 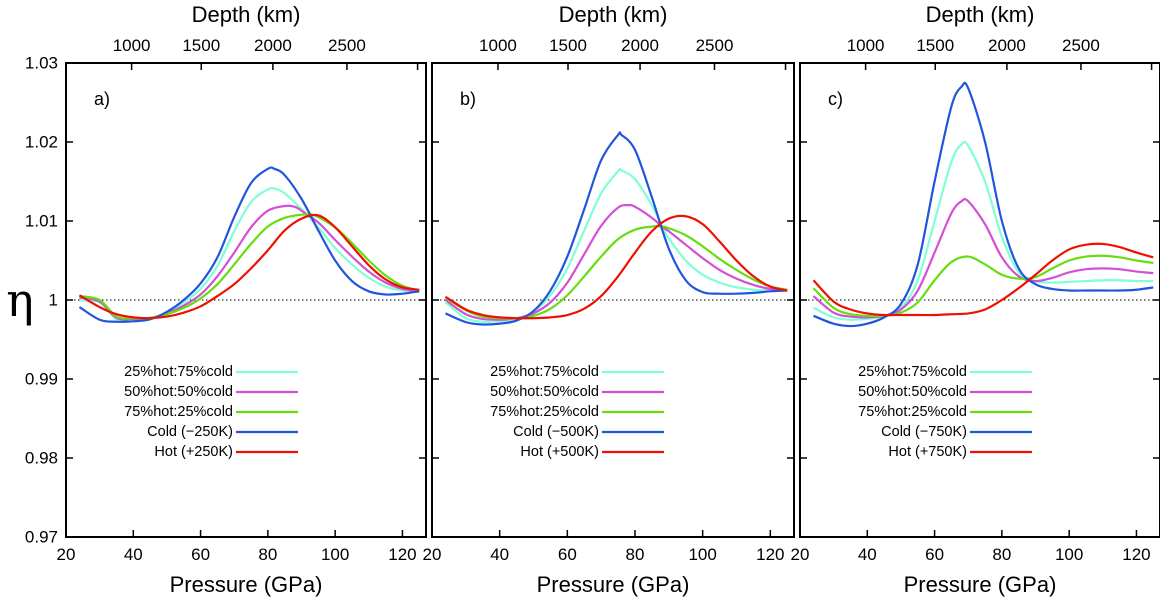 What do you see at coordinates (559, 452) in the screenshot?
I see `legend-label: Hot (+500K)` at bounding box center [559, 452].